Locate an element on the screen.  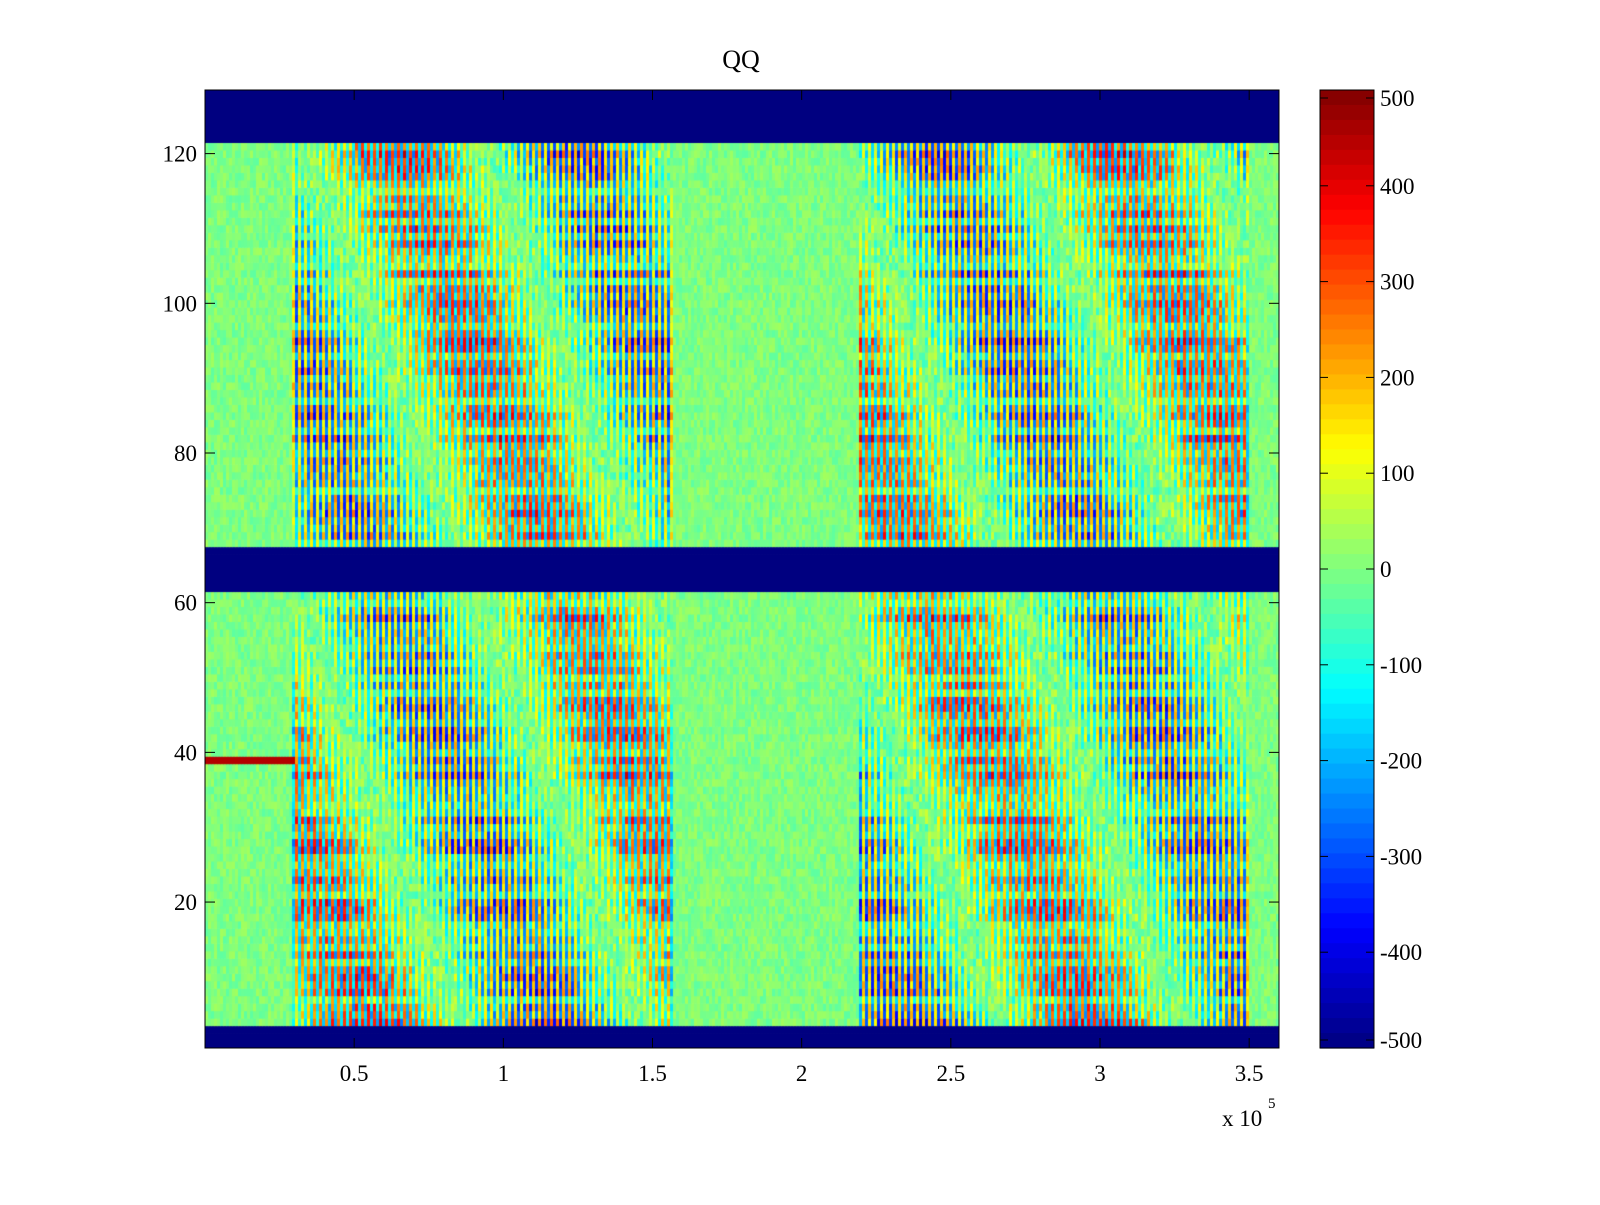
x-tick-label: 2.5 is located at coordinates (950, 1073).